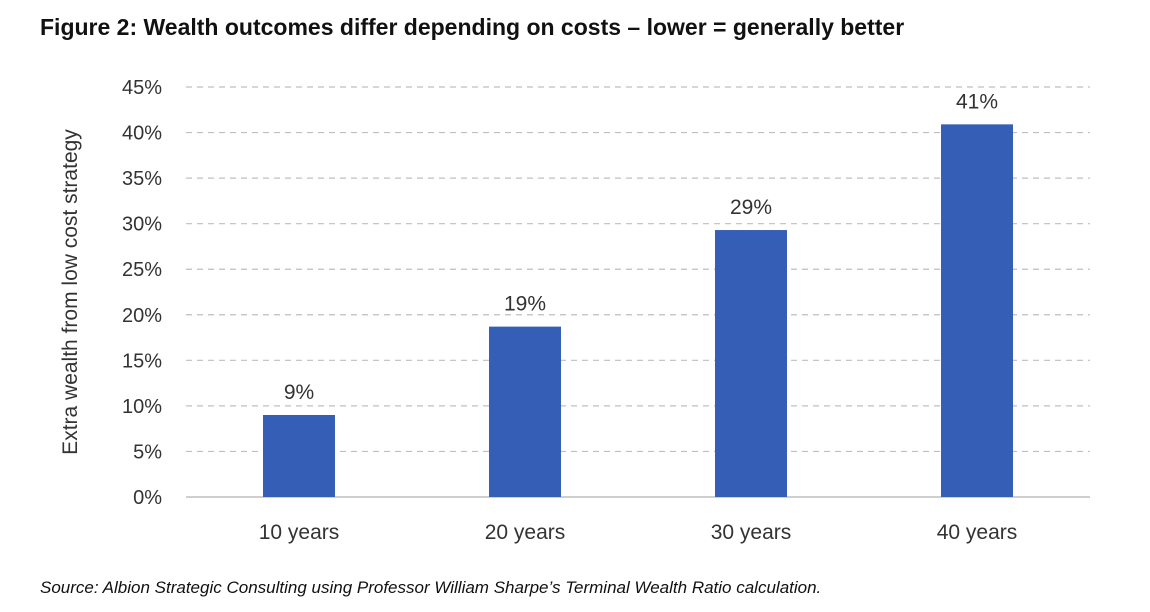 The width and height of the screenshot is (1150, 612). What do you see at coordinates (638, 532) in the screenshot?
I see `x-axis-ticks: 10 years 20 years 30 years 40 years` at bounding box center [638, 532].